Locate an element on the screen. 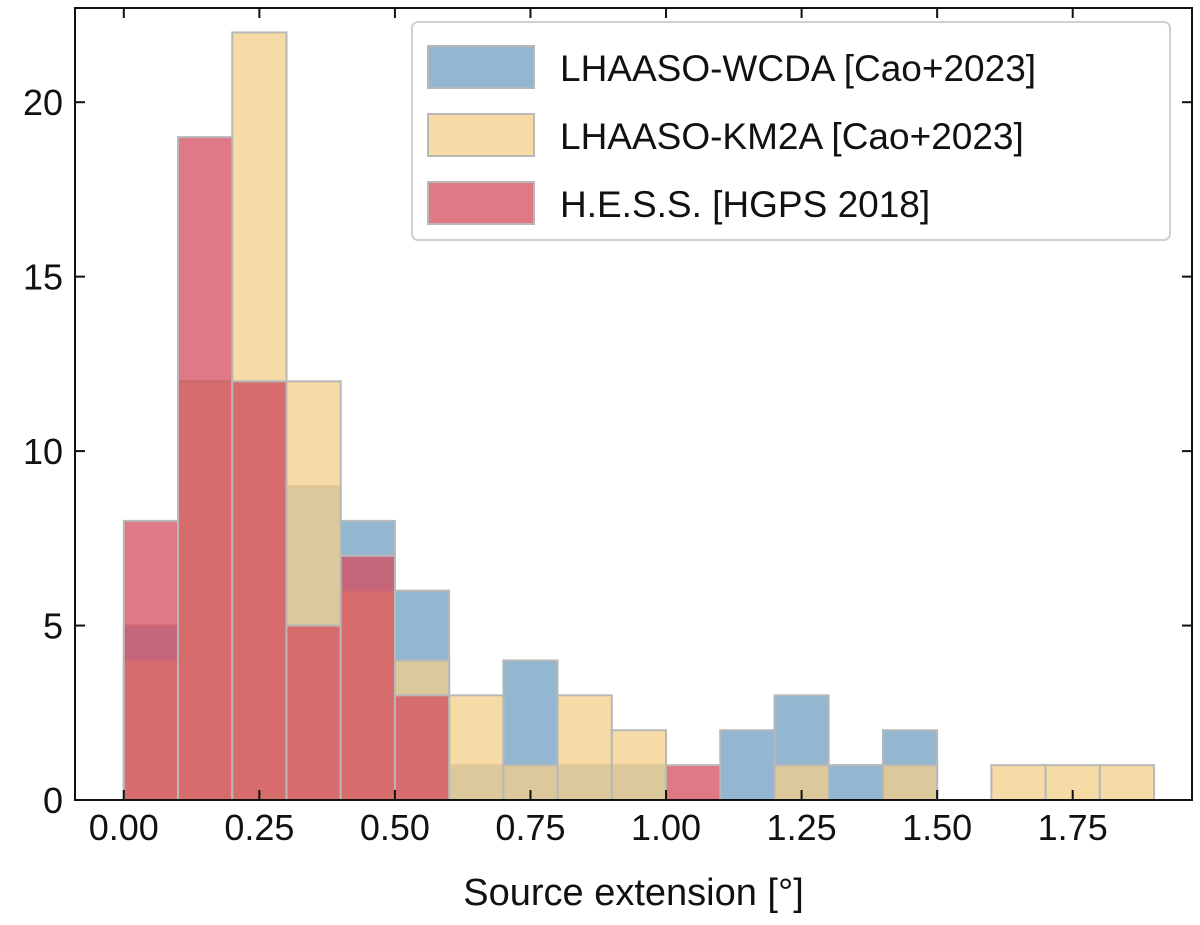  legend-label: LHAASO-KM2A [Cao+2023] is located at coordinates (792, 136).